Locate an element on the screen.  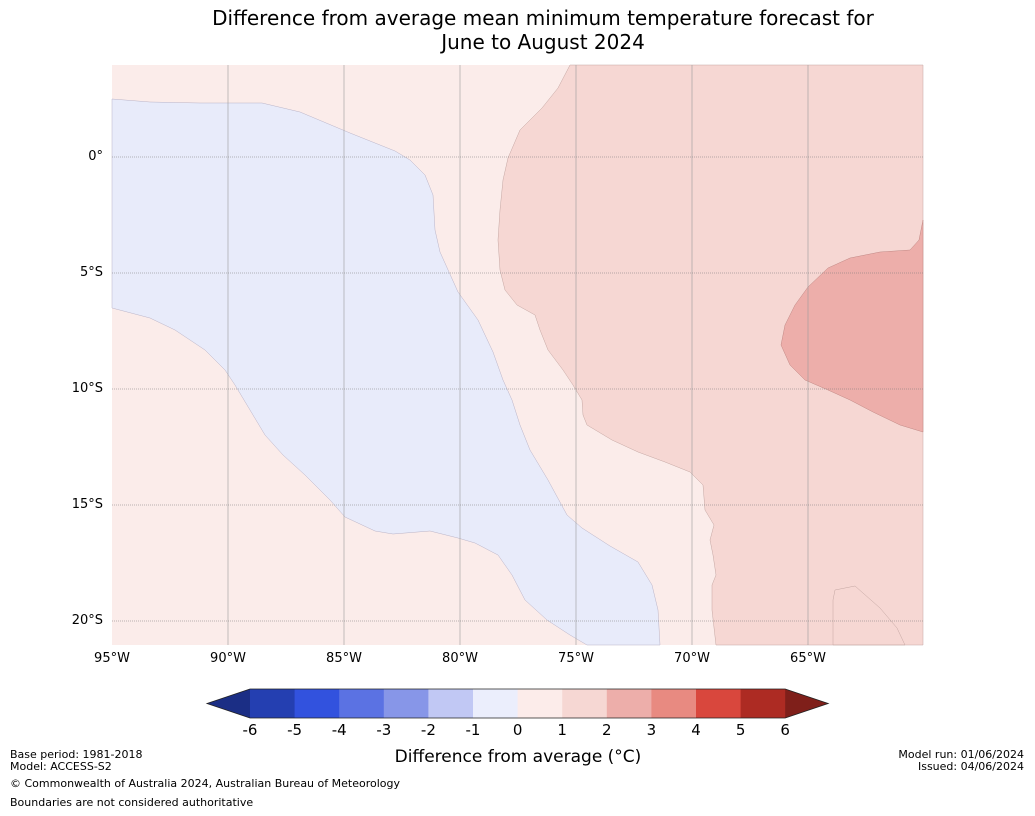
longitude-label: 80°W is located at coordinates (460, 658).